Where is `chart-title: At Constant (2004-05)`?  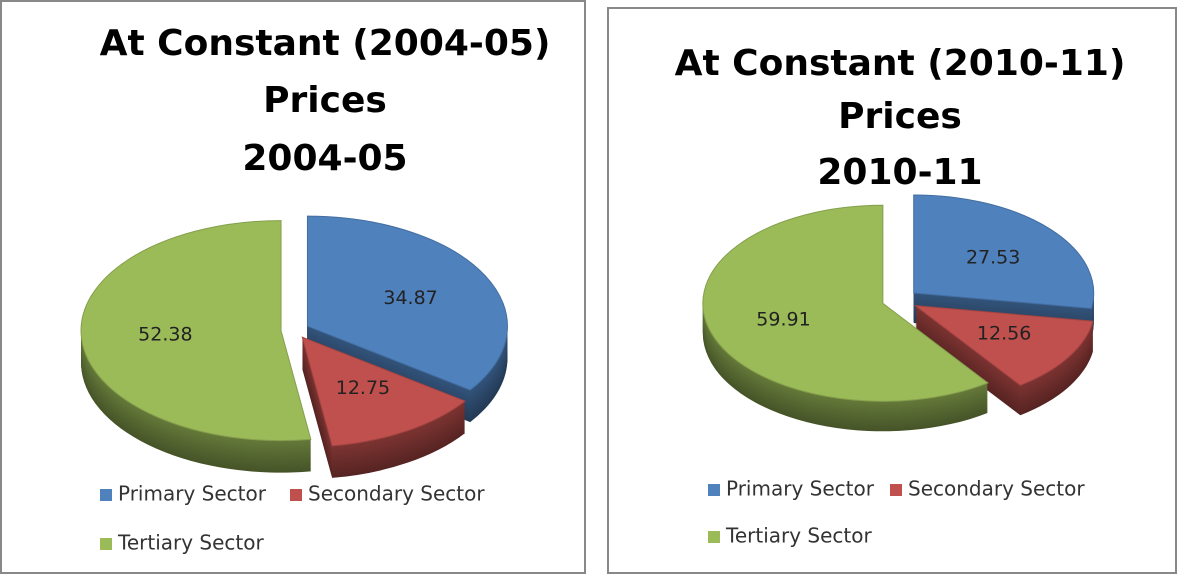
chart-title: At Constant (2004-05) is located at coordinates (325, 43).